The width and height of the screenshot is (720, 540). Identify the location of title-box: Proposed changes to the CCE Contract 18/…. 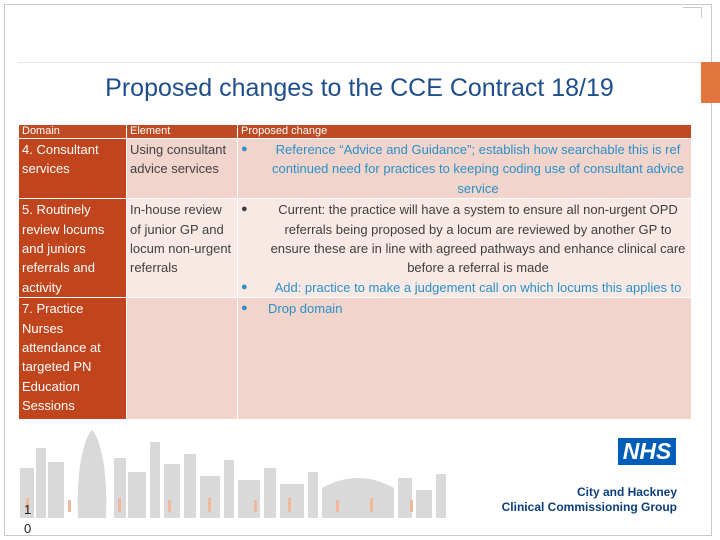
(359, 83).